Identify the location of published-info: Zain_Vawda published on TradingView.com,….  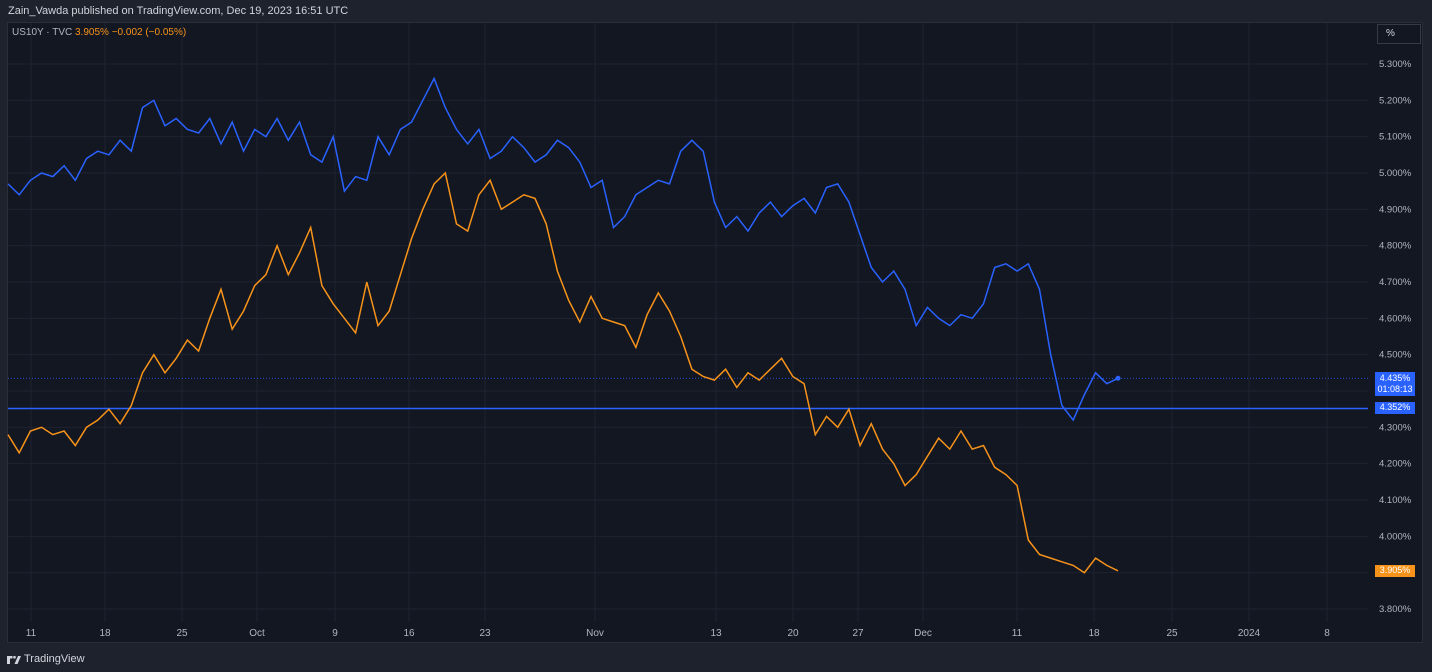
(716, 11).